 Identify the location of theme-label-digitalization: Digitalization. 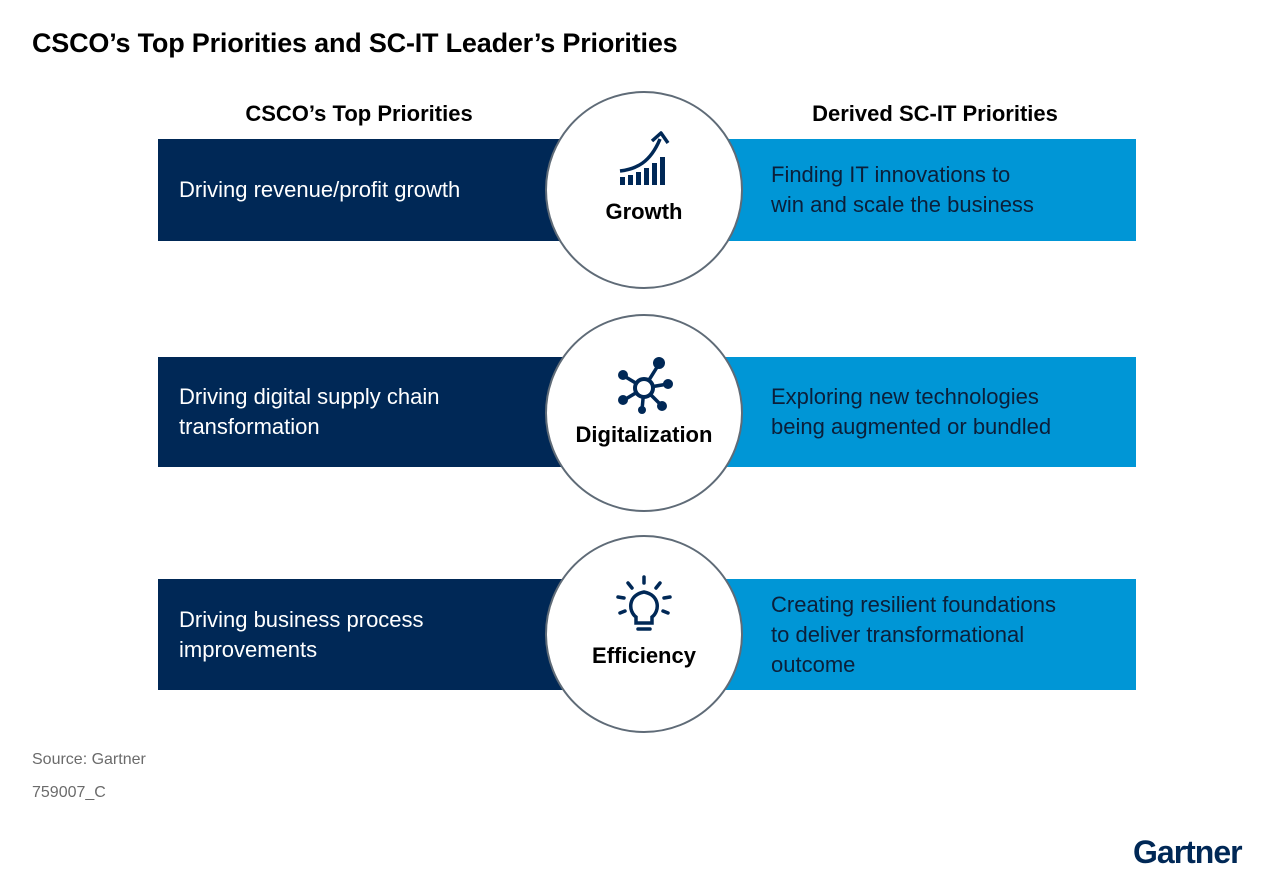
(644, 434).